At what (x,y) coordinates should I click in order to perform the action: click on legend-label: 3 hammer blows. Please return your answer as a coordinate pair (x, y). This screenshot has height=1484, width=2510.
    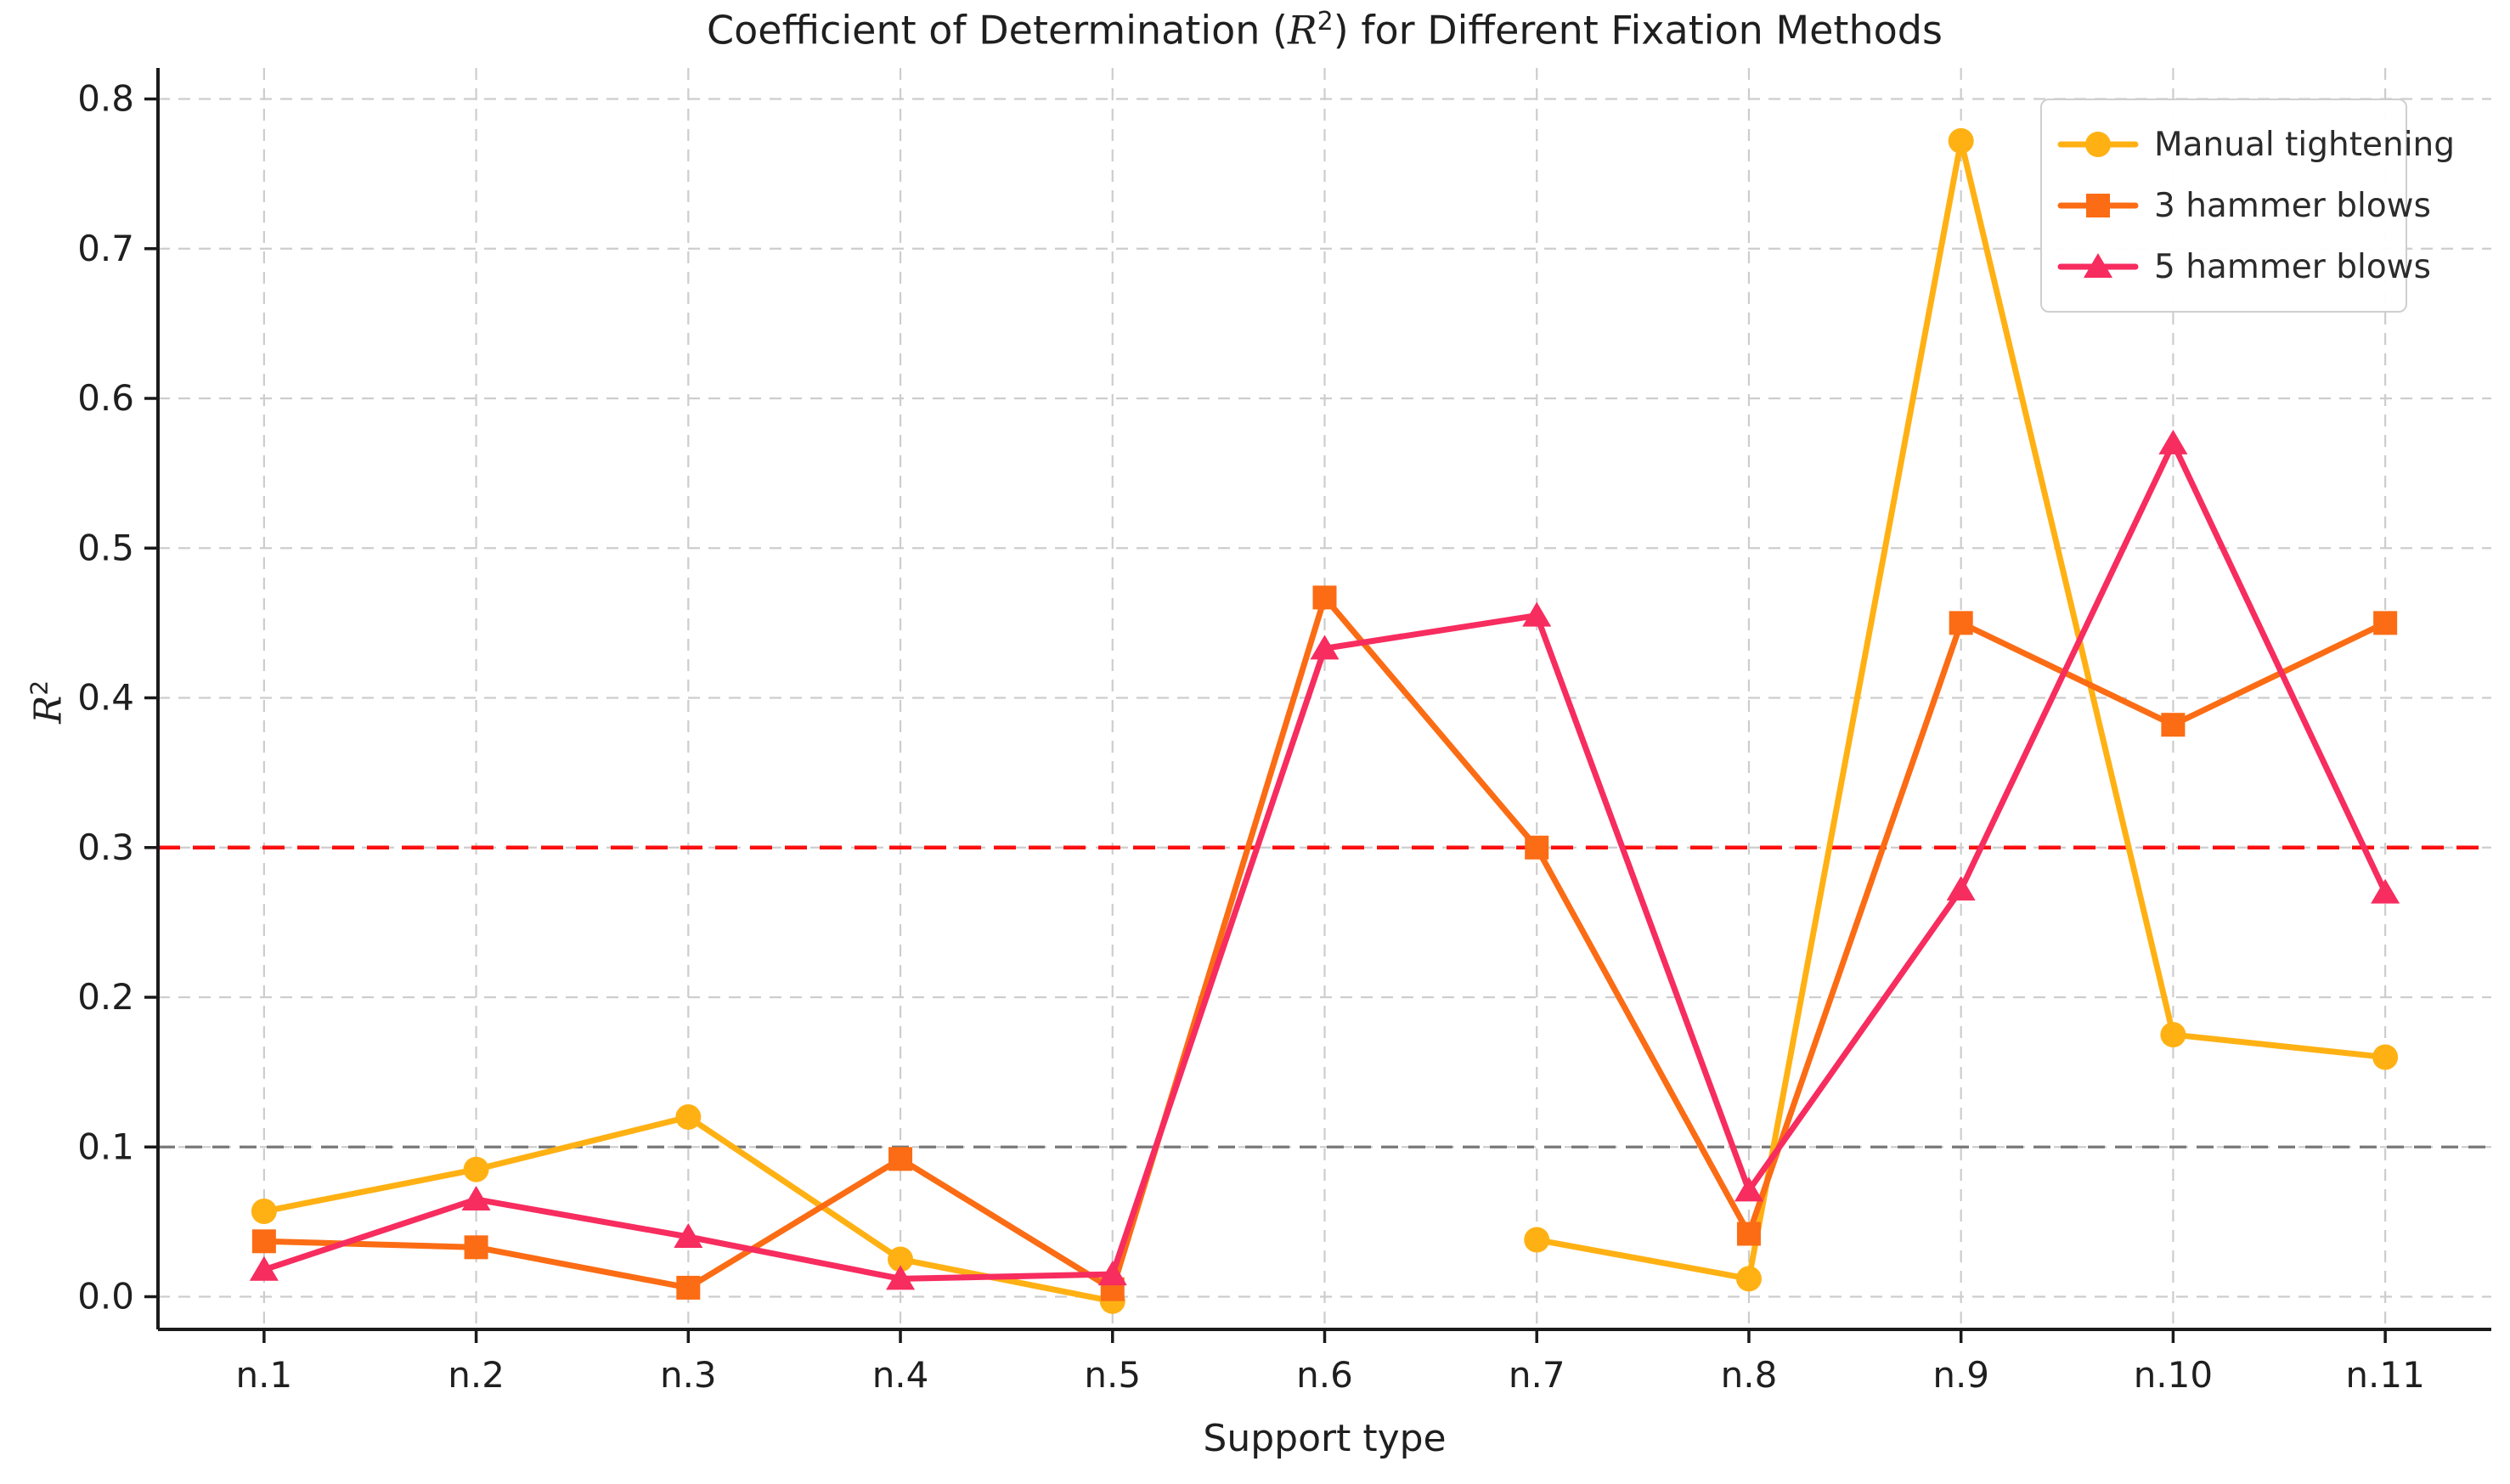
    Looking at the image, I should click on (2292, 205).